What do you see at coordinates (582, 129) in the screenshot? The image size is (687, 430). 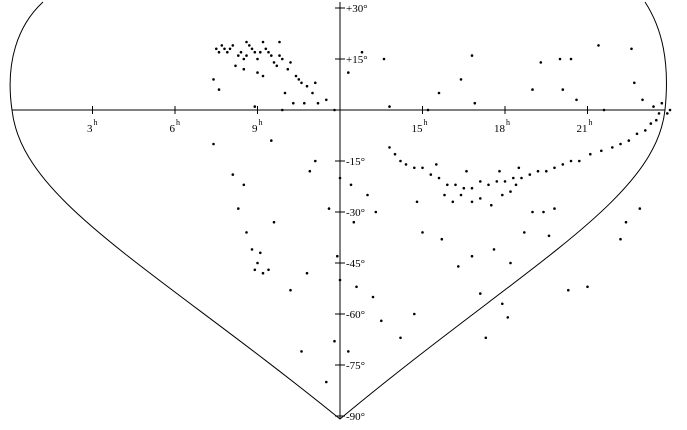 I see `ra-tick-label: 21` at bounding box center [582, 129].